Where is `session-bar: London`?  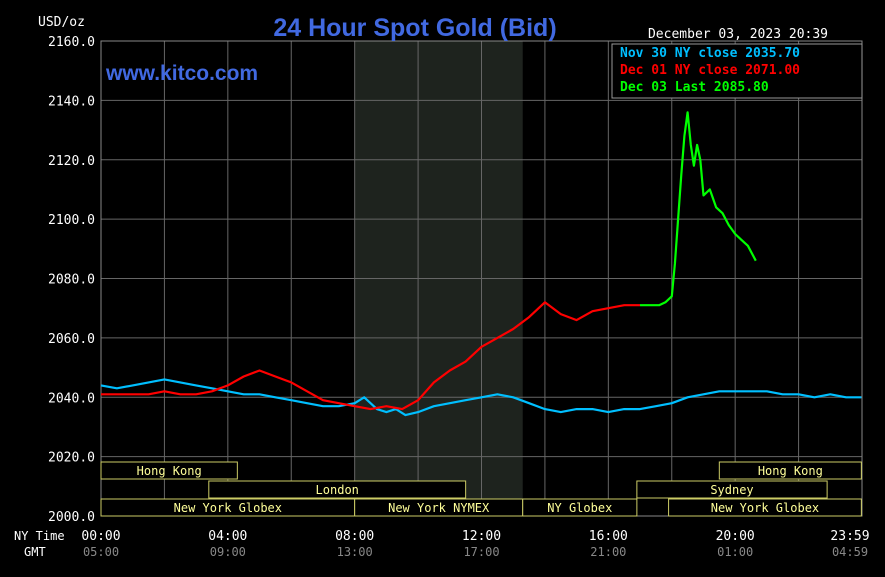
session-bar: London is located at coordinates (337, 489).